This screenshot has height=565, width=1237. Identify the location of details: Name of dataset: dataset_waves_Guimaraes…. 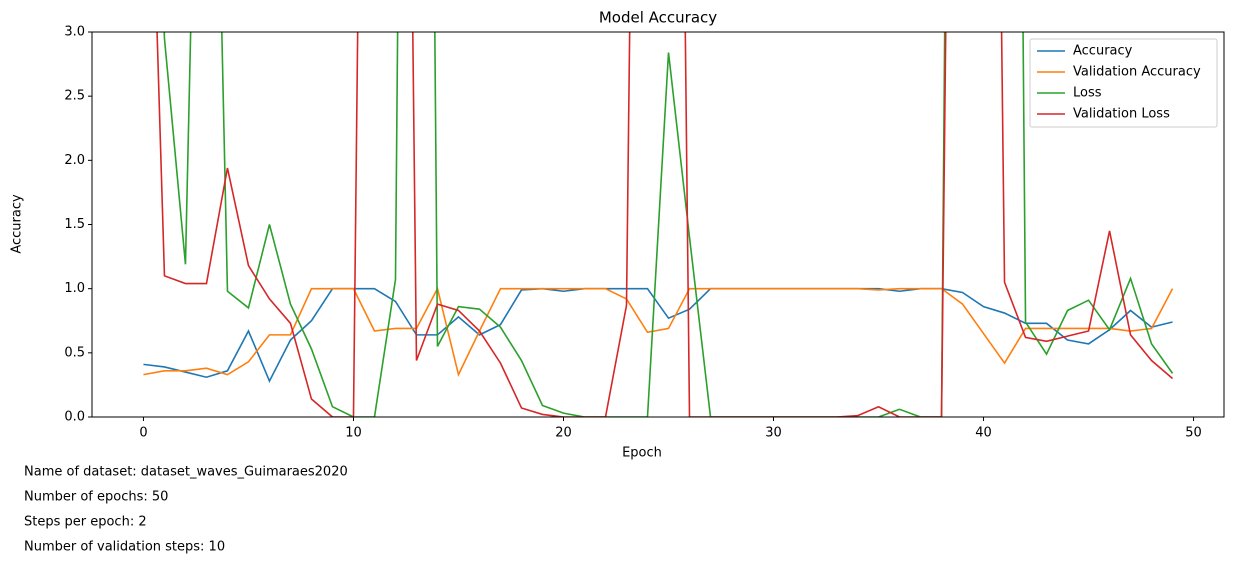
(186, 510).